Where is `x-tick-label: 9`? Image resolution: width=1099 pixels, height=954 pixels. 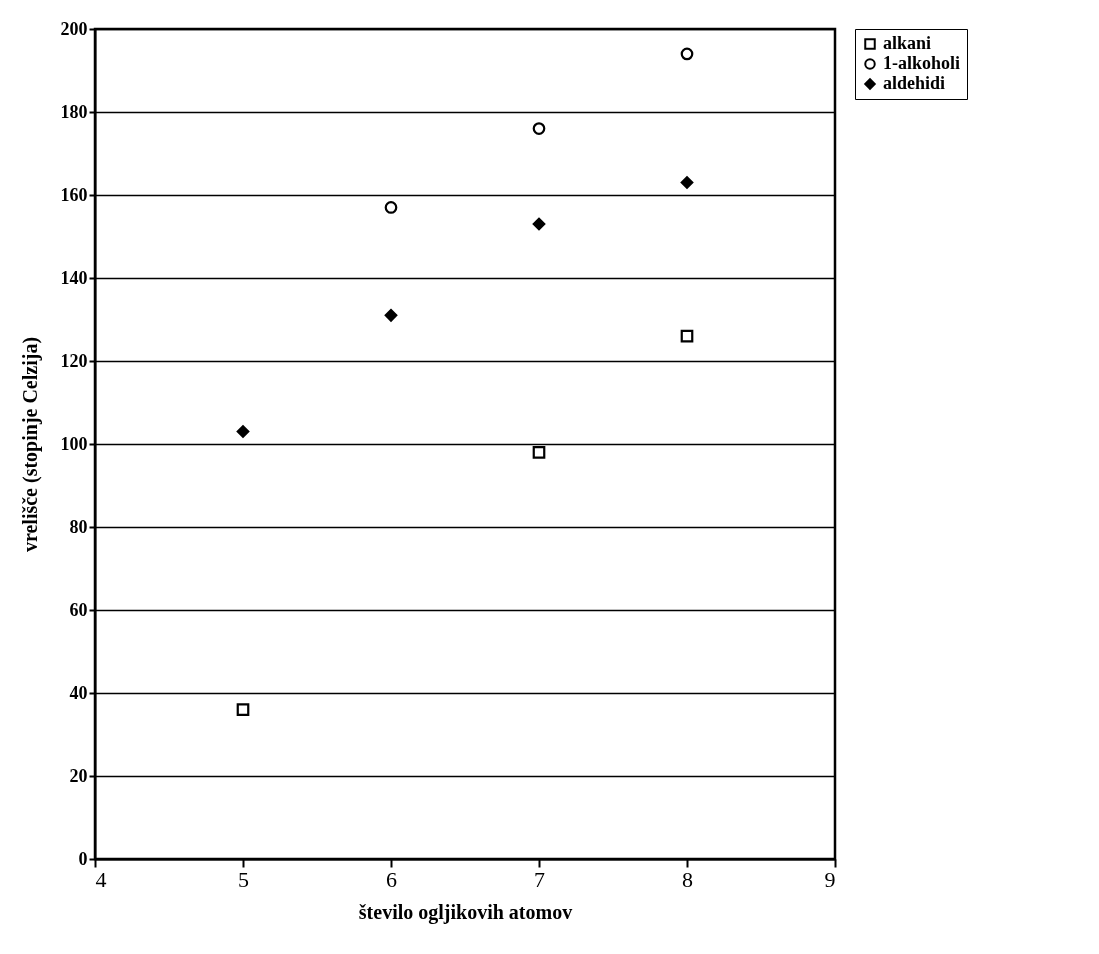
x-tick-label: 9 is located at coordinates (830, 879).